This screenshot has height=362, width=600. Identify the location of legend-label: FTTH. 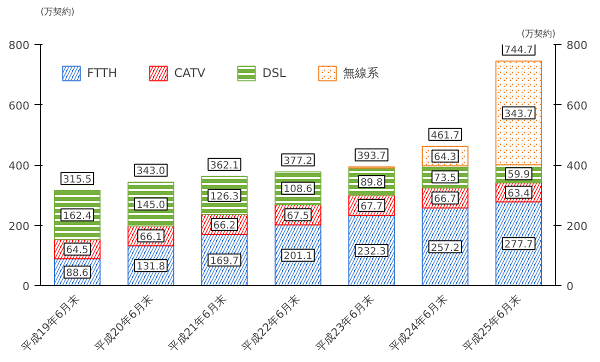
(102, 73).